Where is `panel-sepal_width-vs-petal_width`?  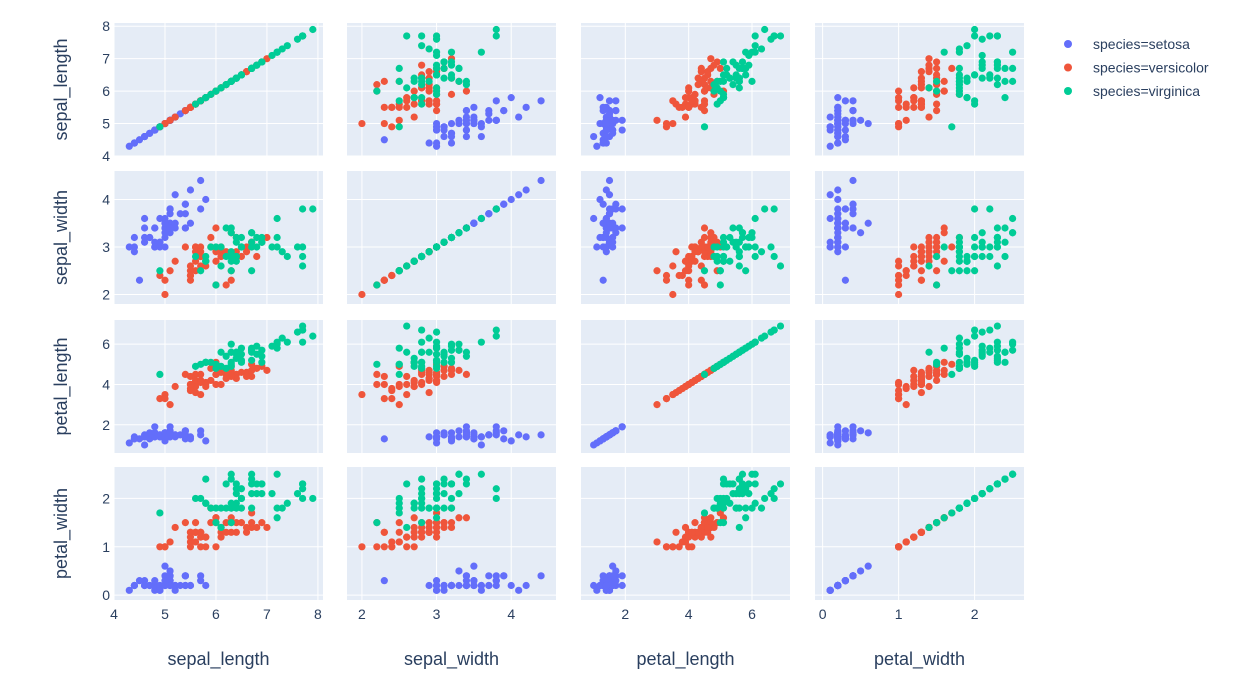
panel-sepal_width-vs-petal_width is located at coordinates (919, 237).